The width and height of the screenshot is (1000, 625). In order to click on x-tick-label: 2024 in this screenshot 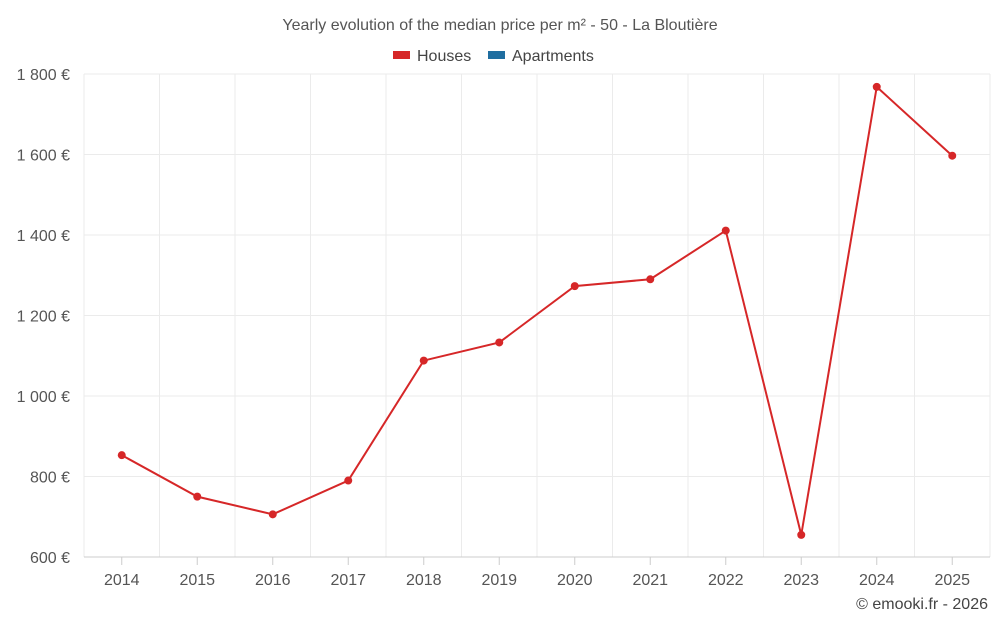, I will do `click(877, 580)`.